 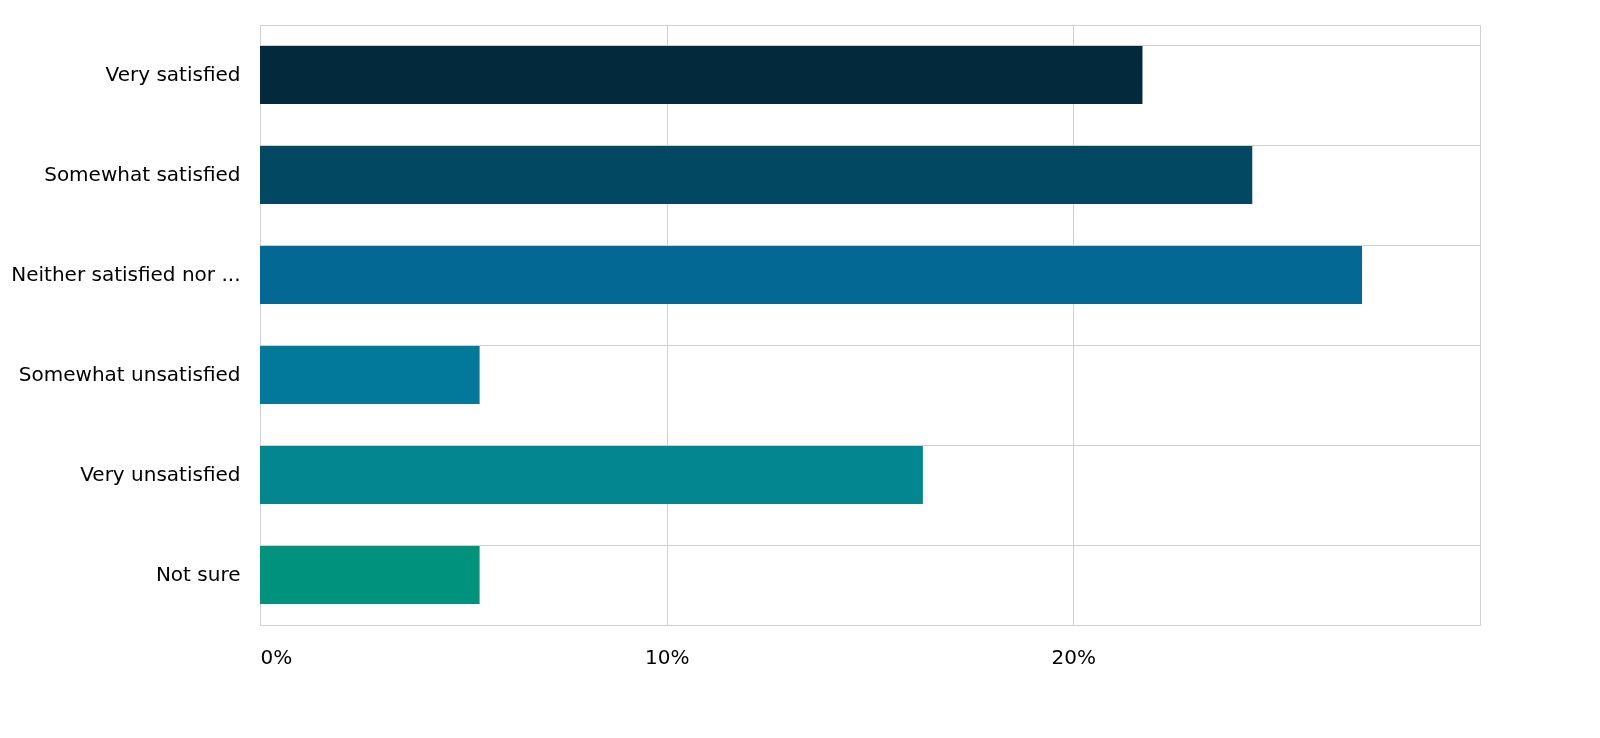 I want to click on x-tick-label: 10%, so click(x=667, y=656).